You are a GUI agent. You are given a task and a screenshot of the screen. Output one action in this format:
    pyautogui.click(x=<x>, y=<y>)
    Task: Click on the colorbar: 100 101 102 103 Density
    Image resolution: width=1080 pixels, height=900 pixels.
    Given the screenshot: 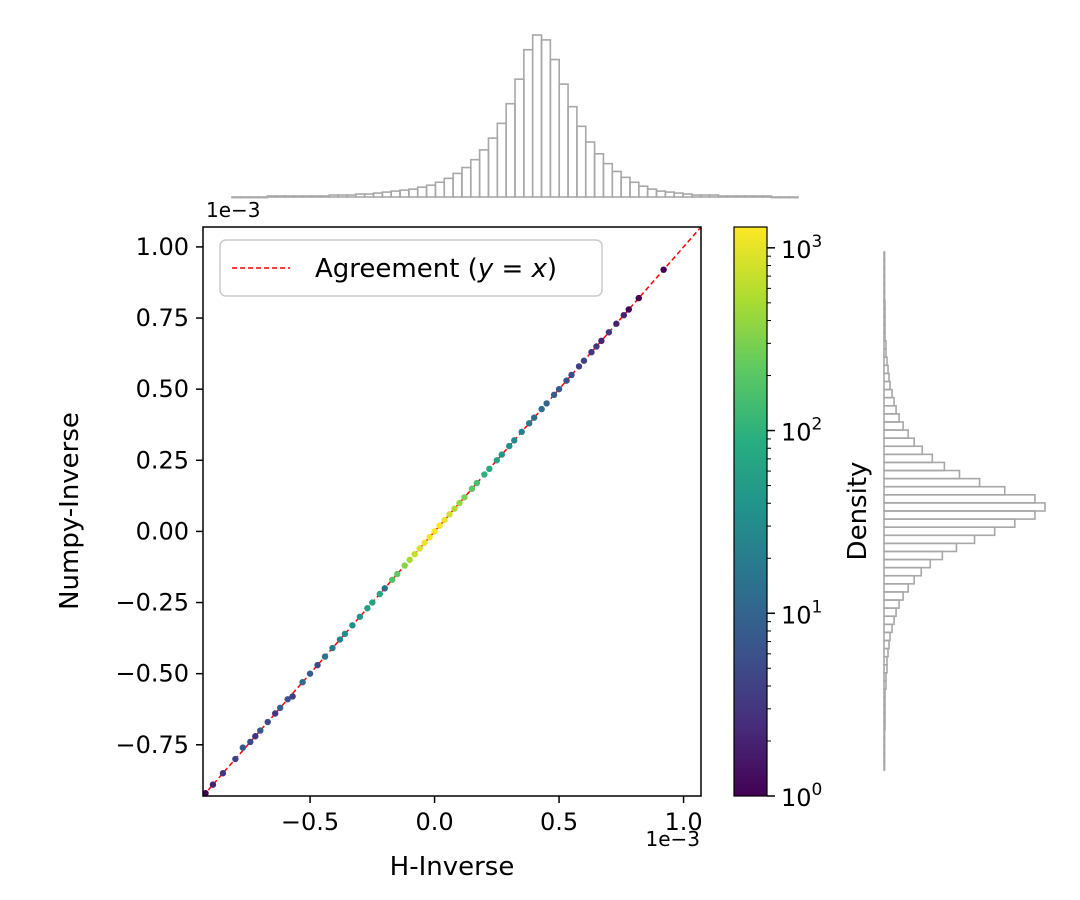 What is the action you would take?
    pyautogui.click(x=803, y=519)
    